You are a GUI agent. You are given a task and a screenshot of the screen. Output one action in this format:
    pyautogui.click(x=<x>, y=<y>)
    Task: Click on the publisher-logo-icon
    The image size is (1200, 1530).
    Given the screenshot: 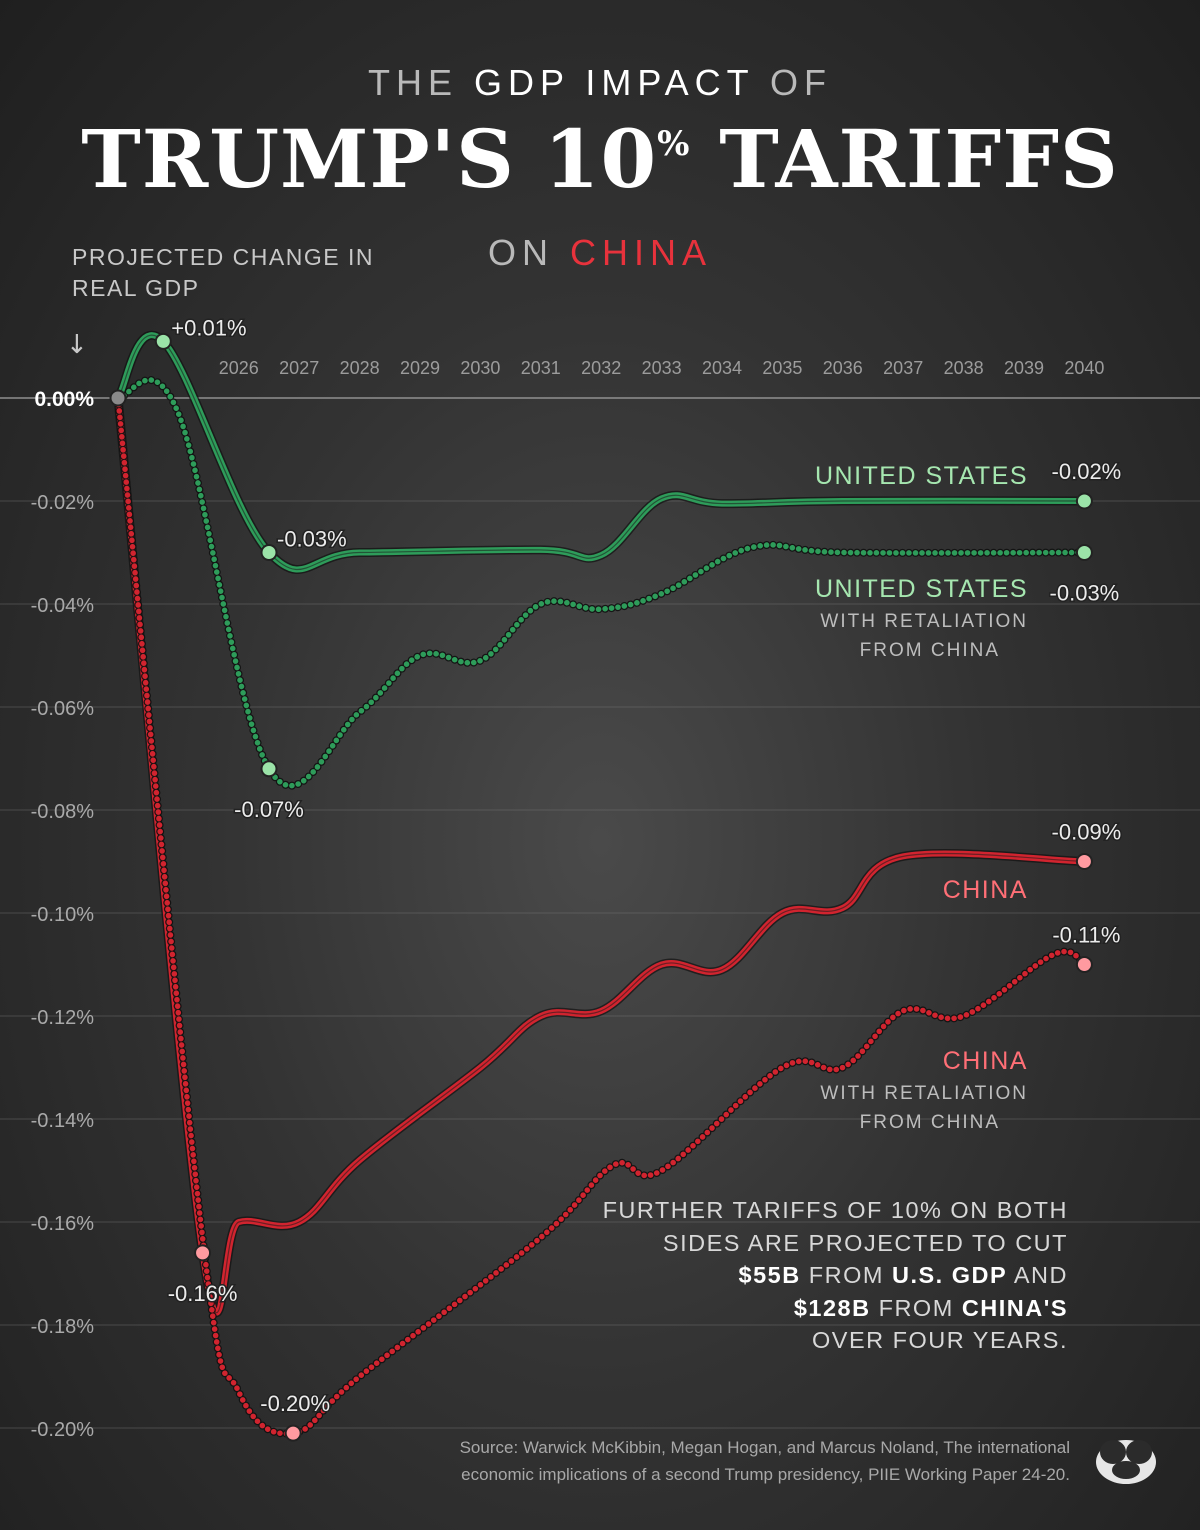 What is the action you would take?
    pyautogui.click(x=1126, y=1462)
    